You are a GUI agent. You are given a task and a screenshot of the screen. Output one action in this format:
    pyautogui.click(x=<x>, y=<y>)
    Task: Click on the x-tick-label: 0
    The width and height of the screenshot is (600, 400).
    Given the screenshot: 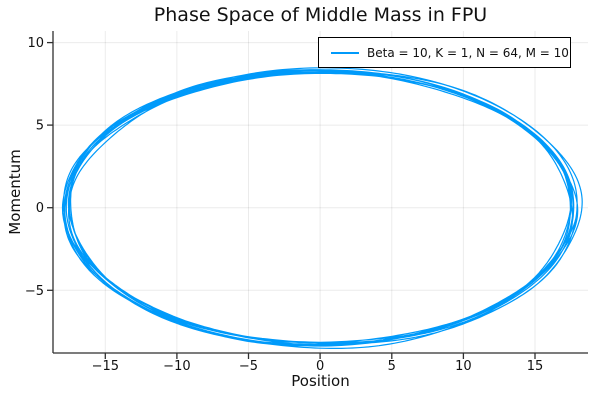 What is the action you would take?
    pyautogui.click(x=320, y=366)
    